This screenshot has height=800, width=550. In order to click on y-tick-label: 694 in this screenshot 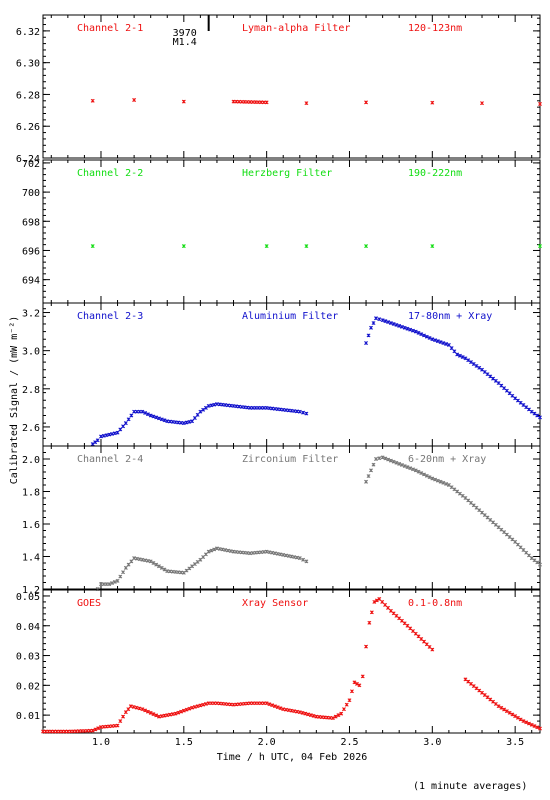, I will do `click(31, 281)`.